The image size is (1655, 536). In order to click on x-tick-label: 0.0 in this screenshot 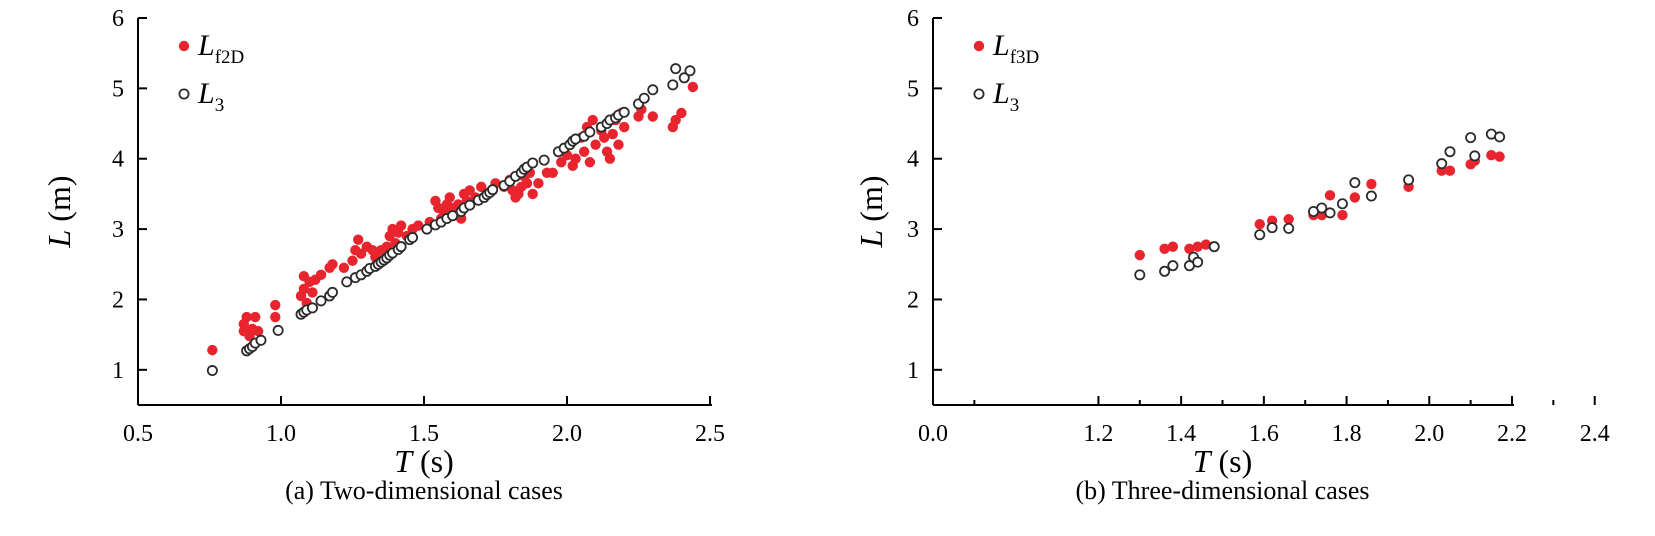, I will do `click(933, 434)`.